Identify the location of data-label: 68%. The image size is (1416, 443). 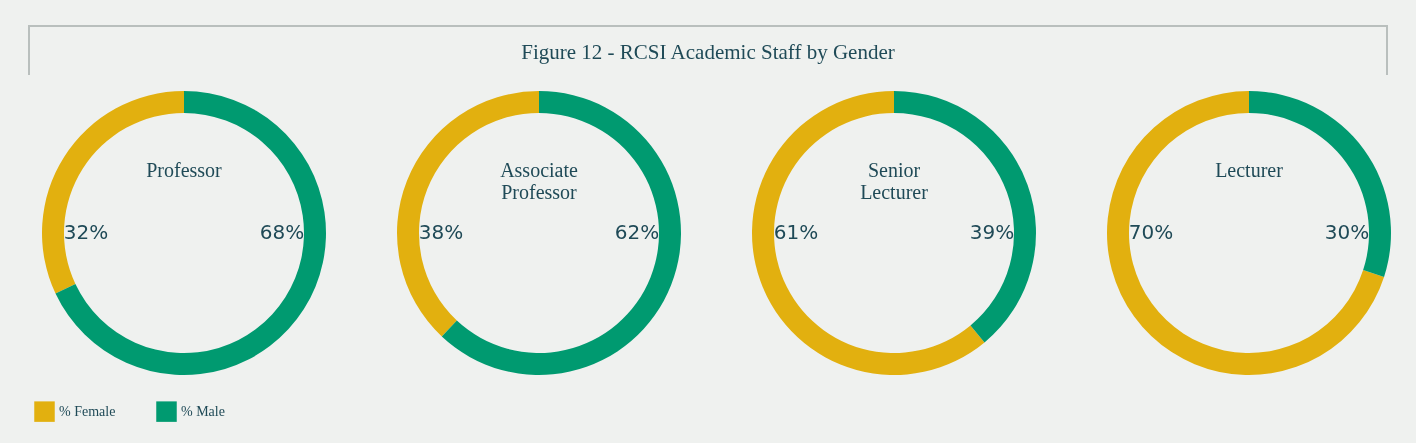
(282, 232).